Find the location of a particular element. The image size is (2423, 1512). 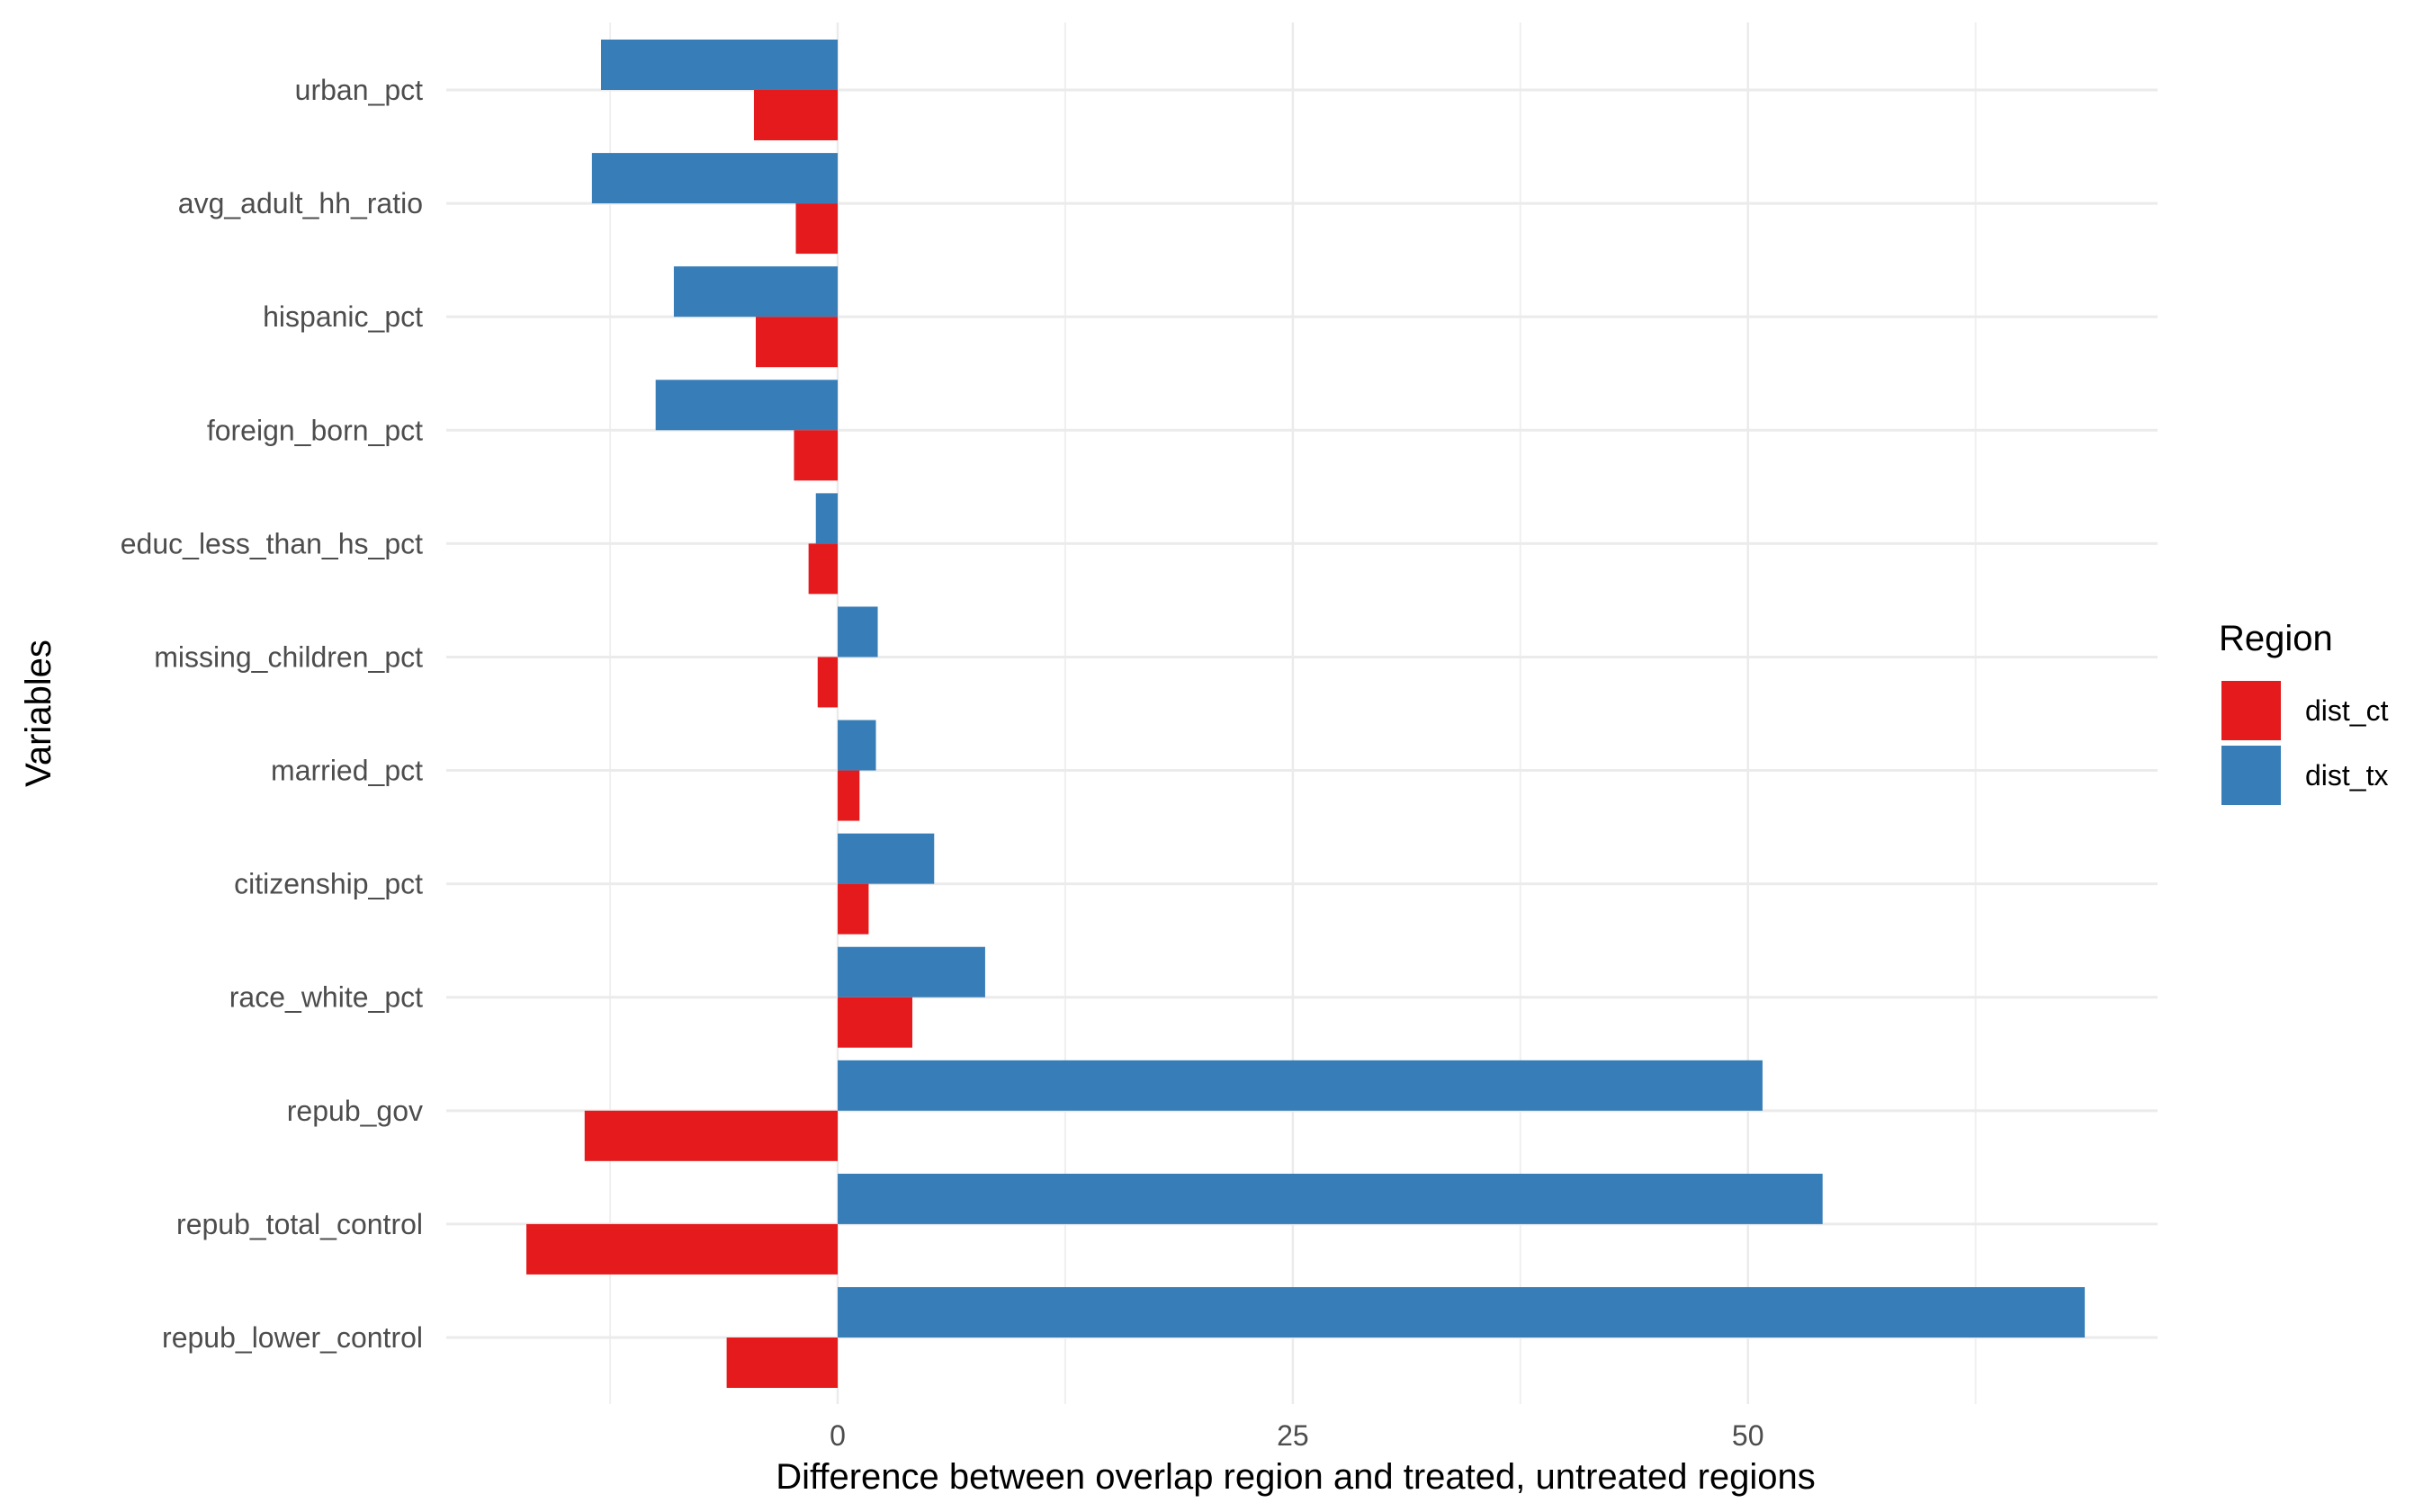

y-tick-label: race_white_pct is located at coordinates (326, 997).